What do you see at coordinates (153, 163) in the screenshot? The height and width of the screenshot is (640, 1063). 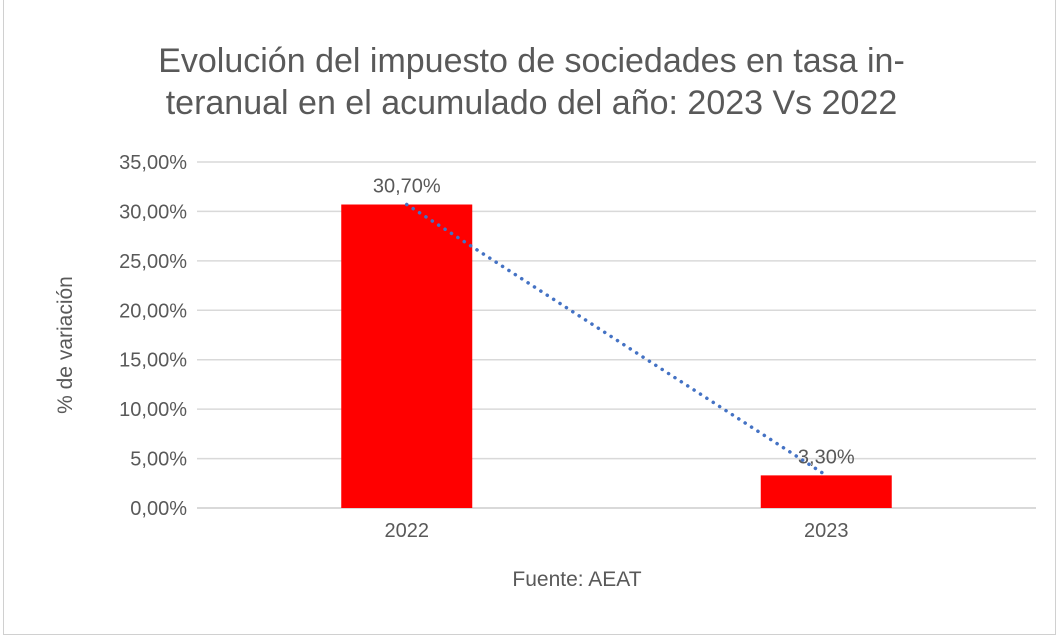 I see `y-tick-label: 35,00%` at bounding box center [153, 163].